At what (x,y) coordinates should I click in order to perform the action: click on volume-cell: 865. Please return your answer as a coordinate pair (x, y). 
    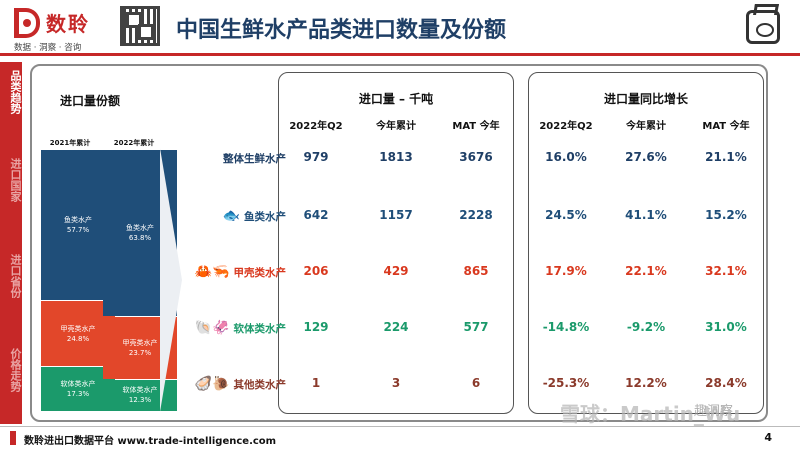
    Looking at the image, I should click on (476, 271).